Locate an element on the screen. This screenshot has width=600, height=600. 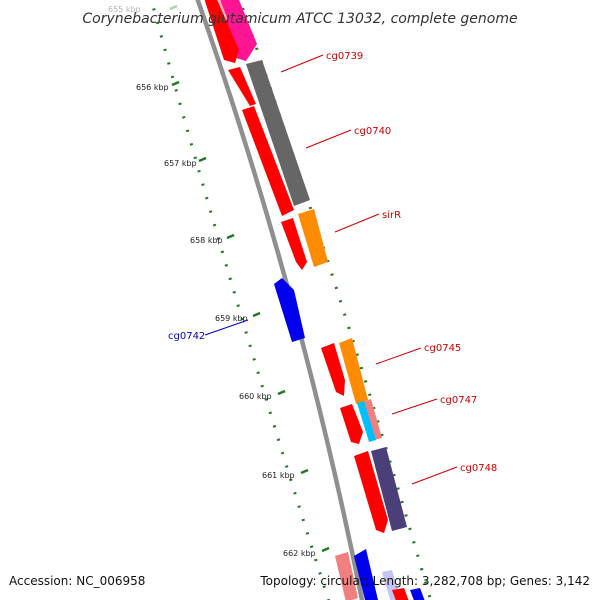
kbp-label: 659 kbp is located at coordinates (231, 318).